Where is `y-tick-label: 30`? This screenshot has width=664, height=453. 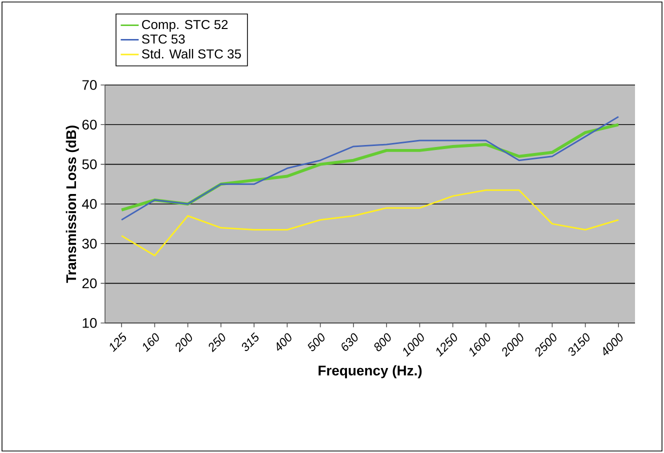
y-tick-label: 30 is located at coordinates (89, 243).